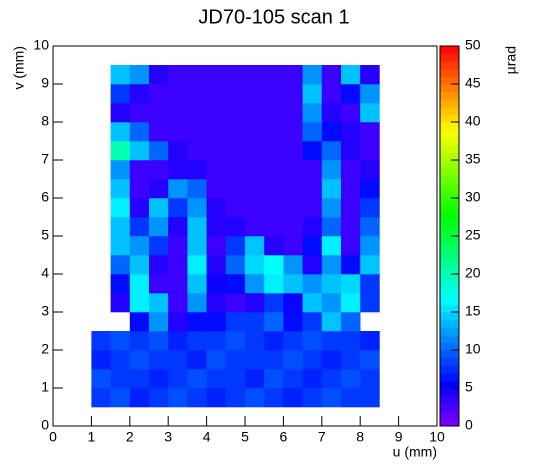 This screenshot has height=474, width=548. I want to click on y-tick-label: 7, so click(45, 159).